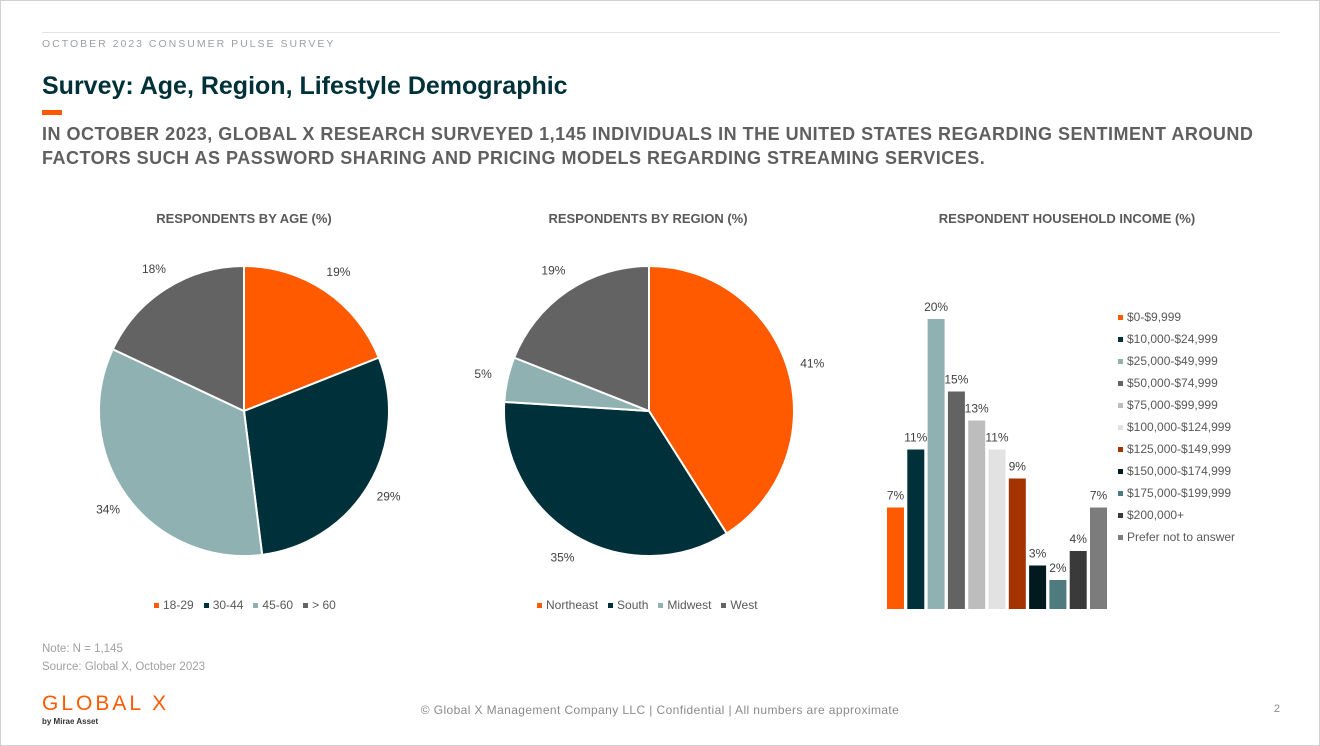  I want to click on income-legend-item-5: $100,000-$124,999, so click(1176, 427).